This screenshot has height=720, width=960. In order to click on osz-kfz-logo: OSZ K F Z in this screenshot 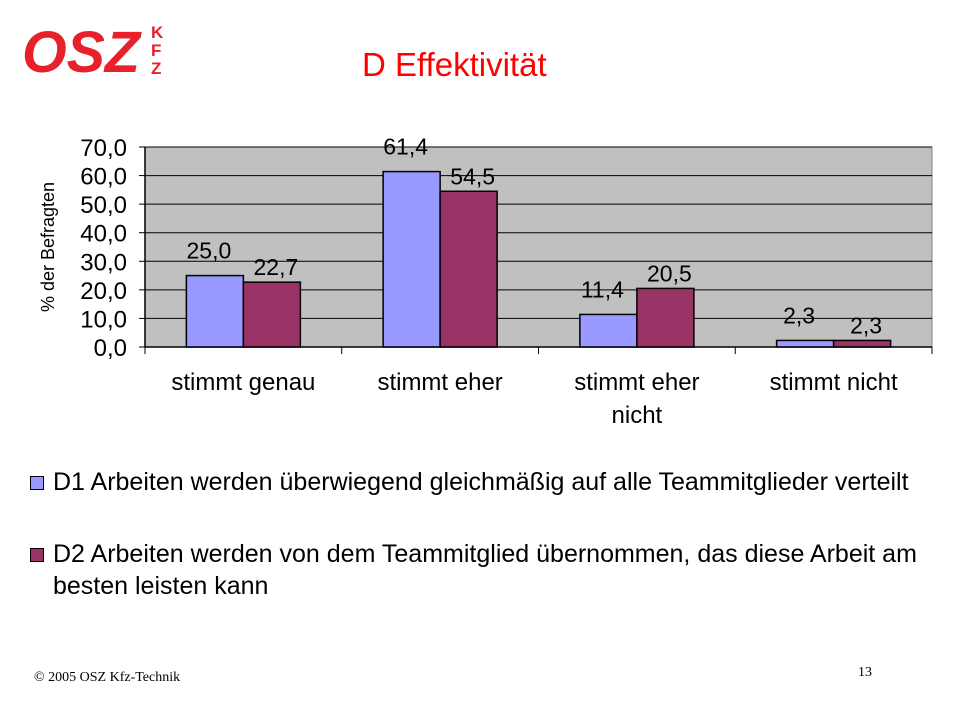, I will do `click(97, 53)`.